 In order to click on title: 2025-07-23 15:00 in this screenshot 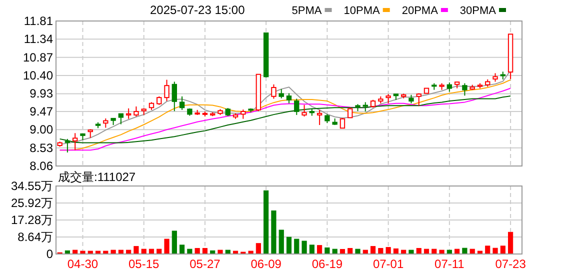, I will do `click(197, 10)`.